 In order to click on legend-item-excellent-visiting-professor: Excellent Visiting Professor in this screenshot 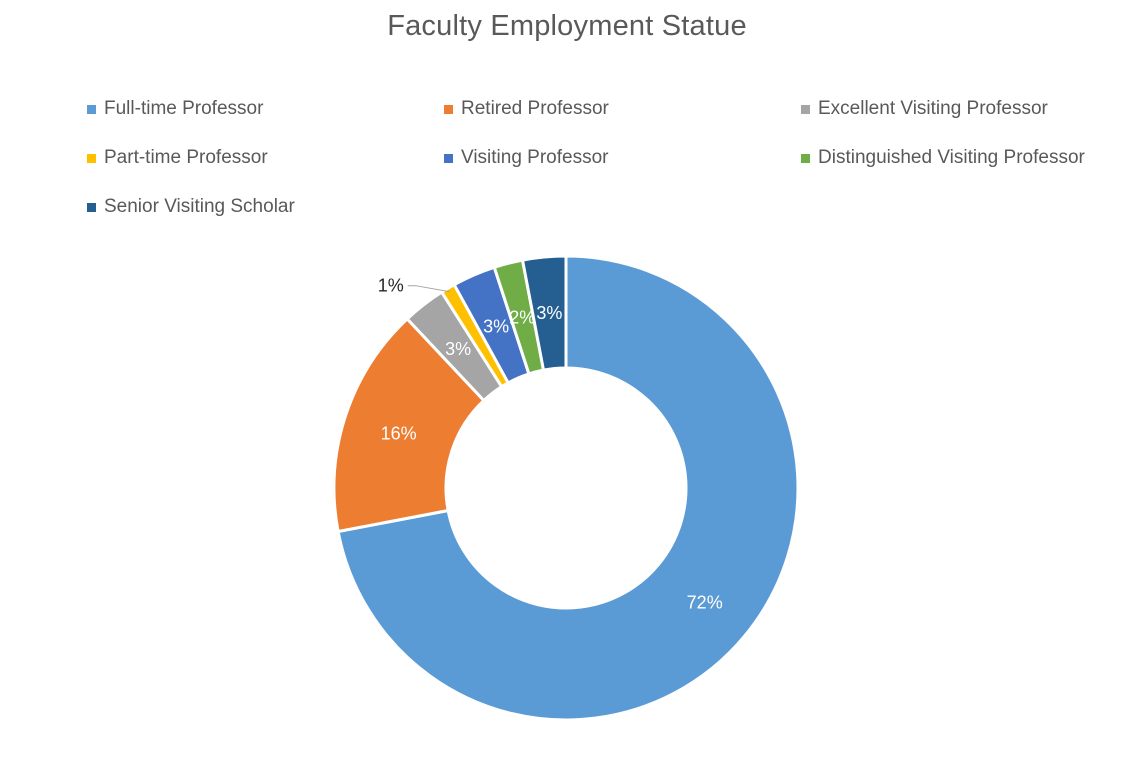, I will do `click(924, 109)`.